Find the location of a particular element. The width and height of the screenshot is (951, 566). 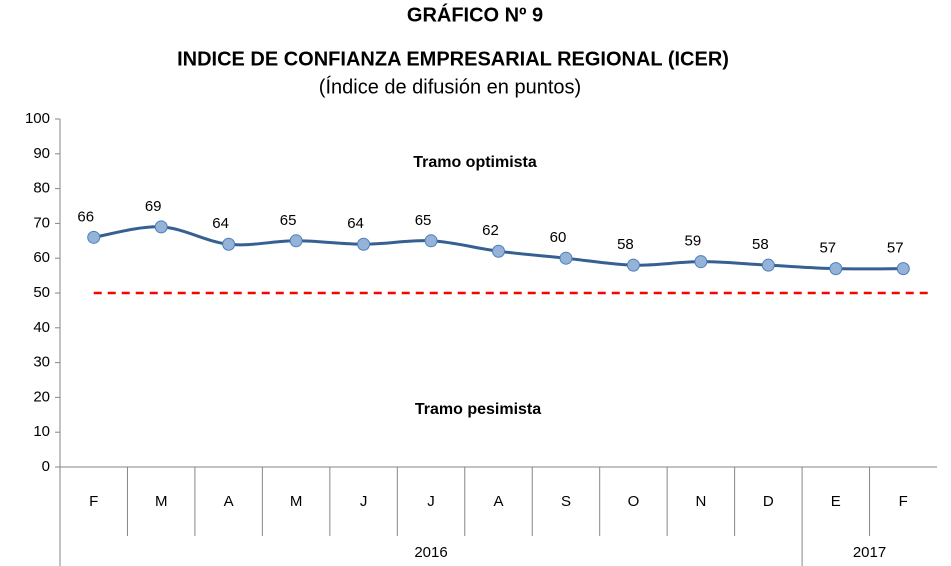

y-tick-label: 100 is located at coordinates (37, 118).